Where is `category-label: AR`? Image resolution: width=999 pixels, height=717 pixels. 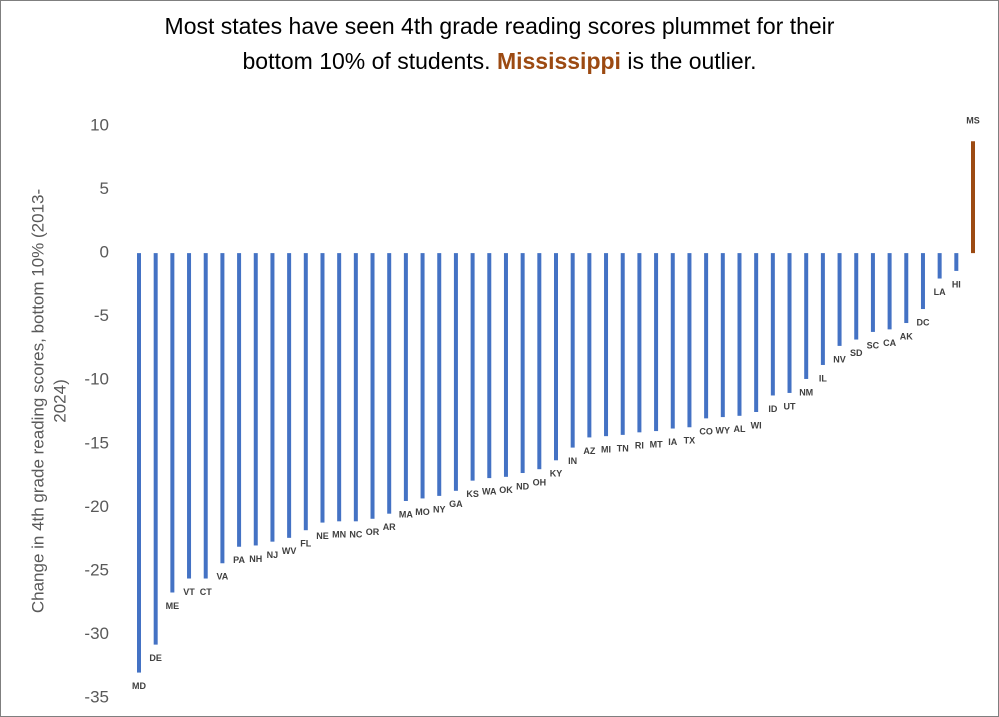
category-label: AR is located at coordinates (389, 527).